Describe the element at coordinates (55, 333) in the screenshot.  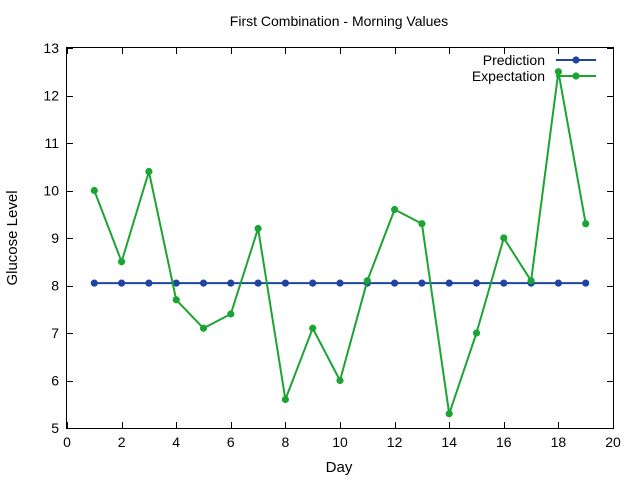
I see `y-tick-label: 7` at that location.